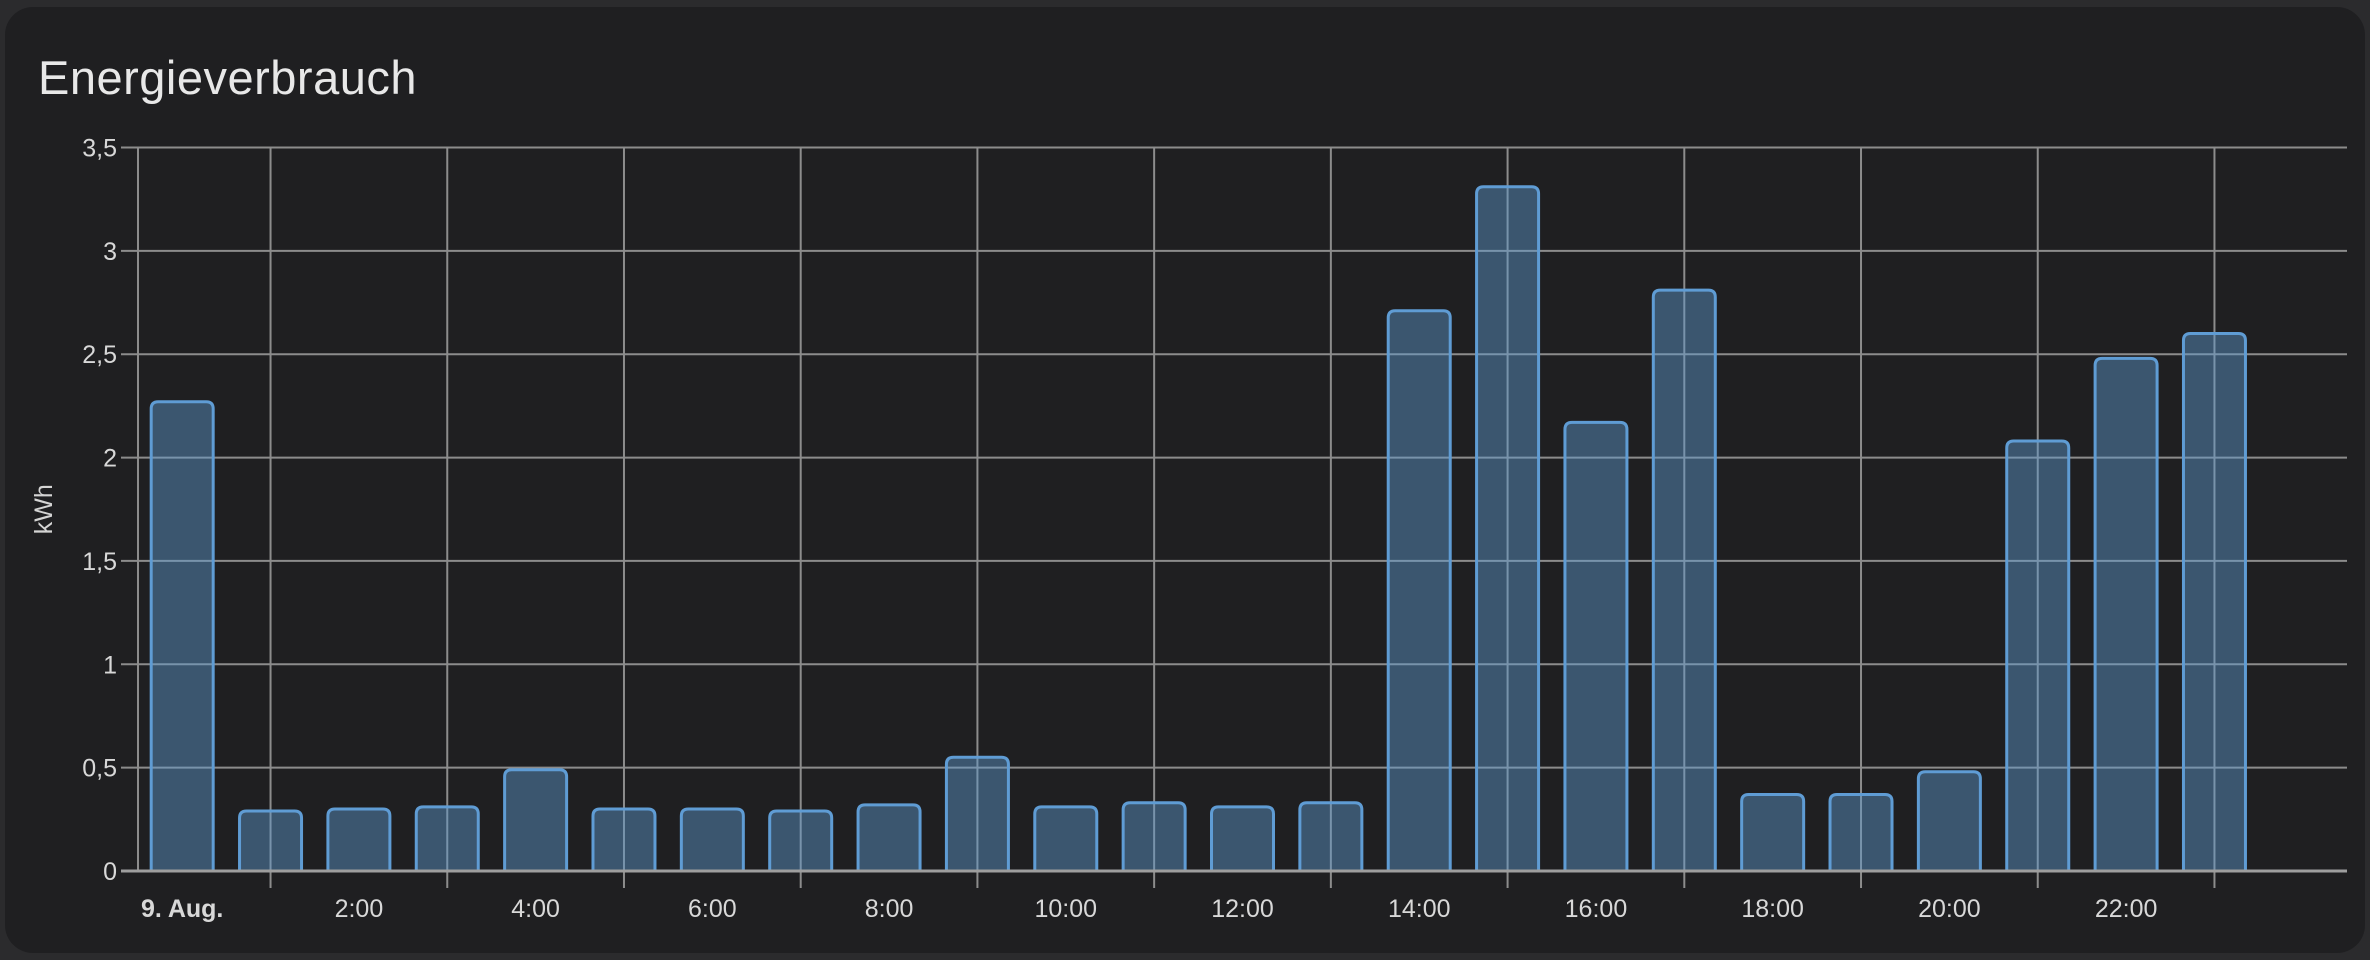 The width and height of the screenshot is (2370, 960). I want to click on x-tick-label: 16:00, so click(1596, 909).